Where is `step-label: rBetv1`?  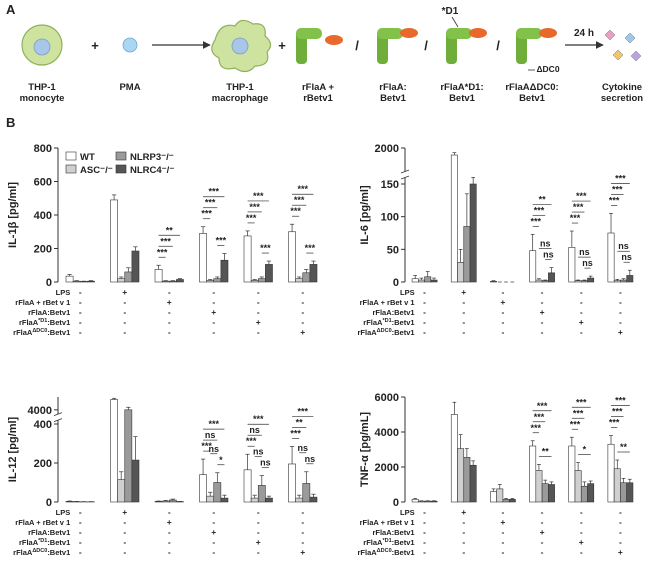
step-label: rBetv1 is located at coordinates (318, 98).